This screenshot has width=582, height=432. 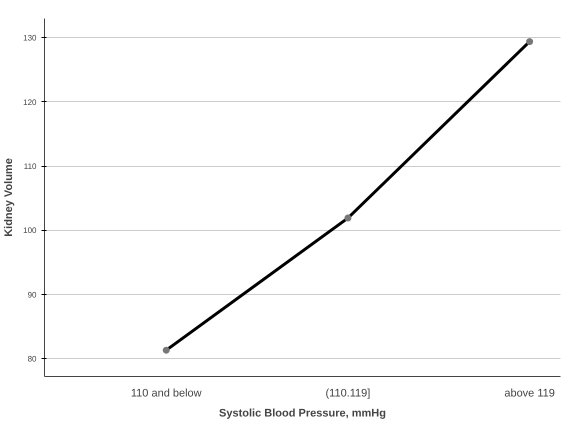 I want to click on x-tick-label: 110 and below, so click(x=166, y=394).